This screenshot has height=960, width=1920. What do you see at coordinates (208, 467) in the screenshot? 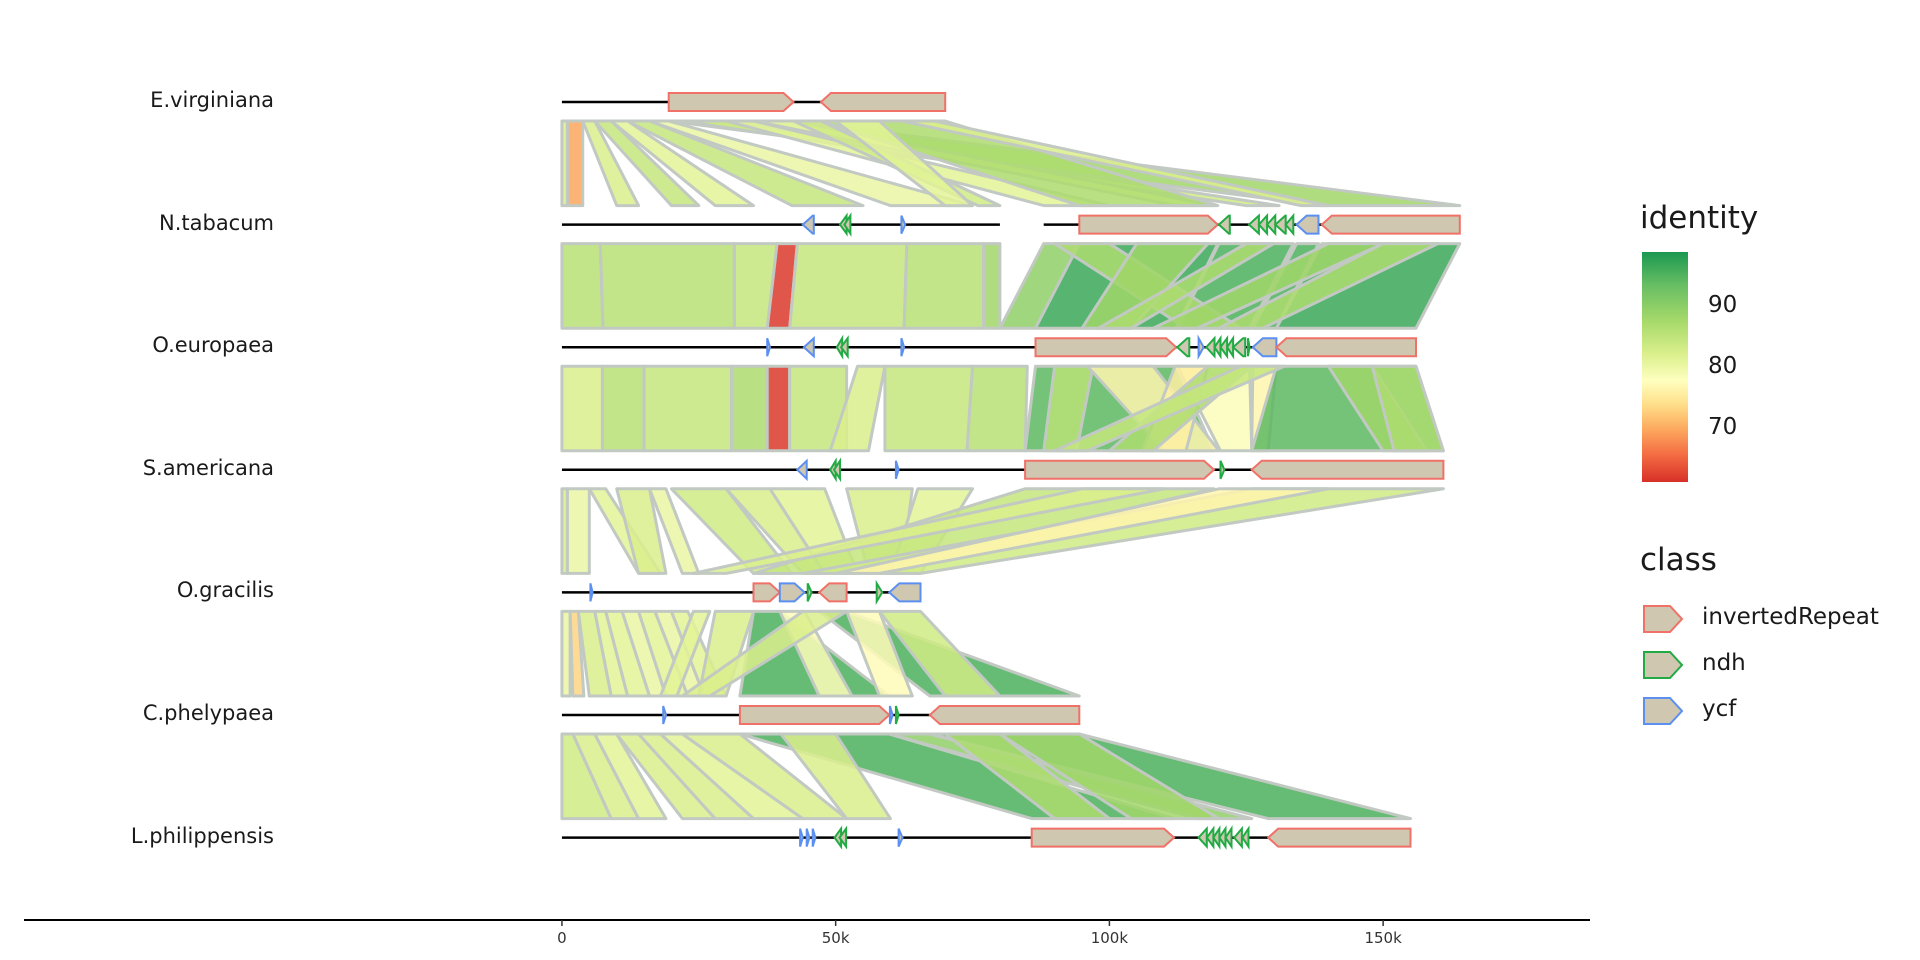
I see `sequence-label-3: S.americana` at bounding box center [208, 467].